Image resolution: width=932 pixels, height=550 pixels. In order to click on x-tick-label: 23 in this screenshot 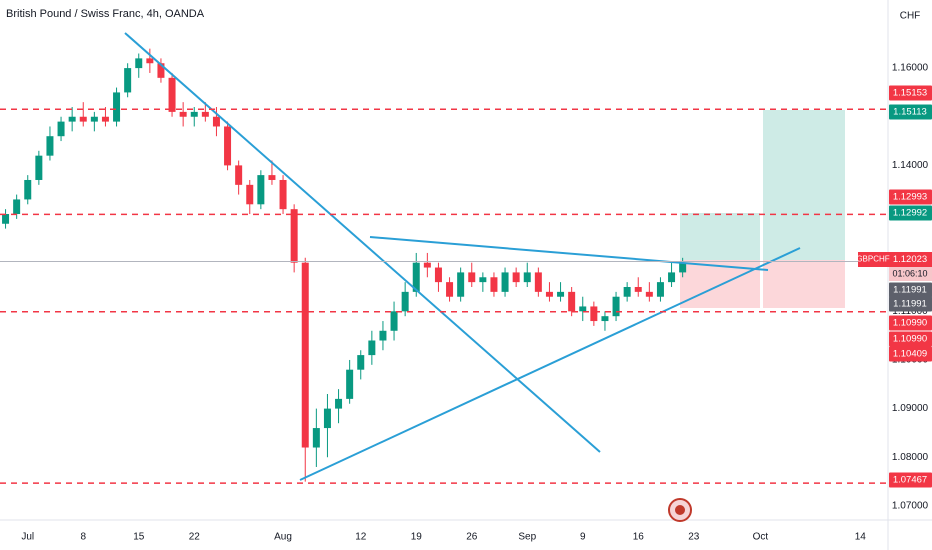, I will do `click(694, 537)`.